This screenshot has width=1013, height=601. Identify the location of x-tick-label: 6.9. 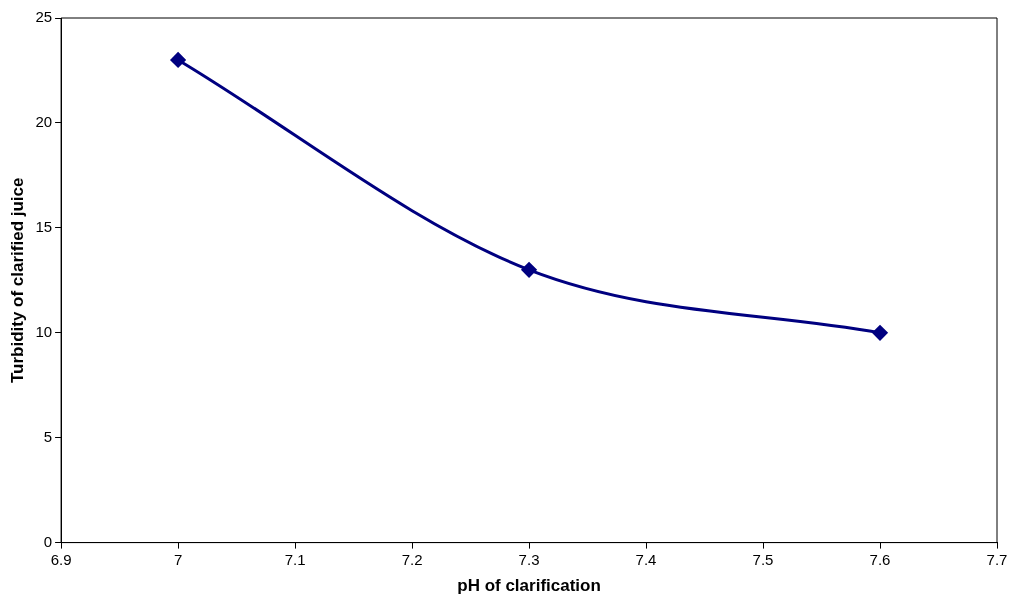
(61, 559).